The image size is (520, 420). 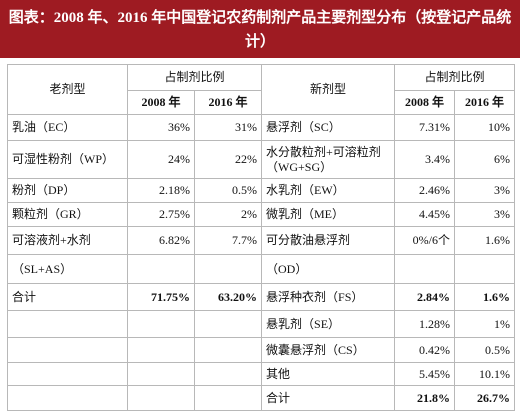 What do you see at coordinates (67, 190) in the screenshot?
I see `type-cell: 粉剂（DP）` at bounding box center [67, 190].